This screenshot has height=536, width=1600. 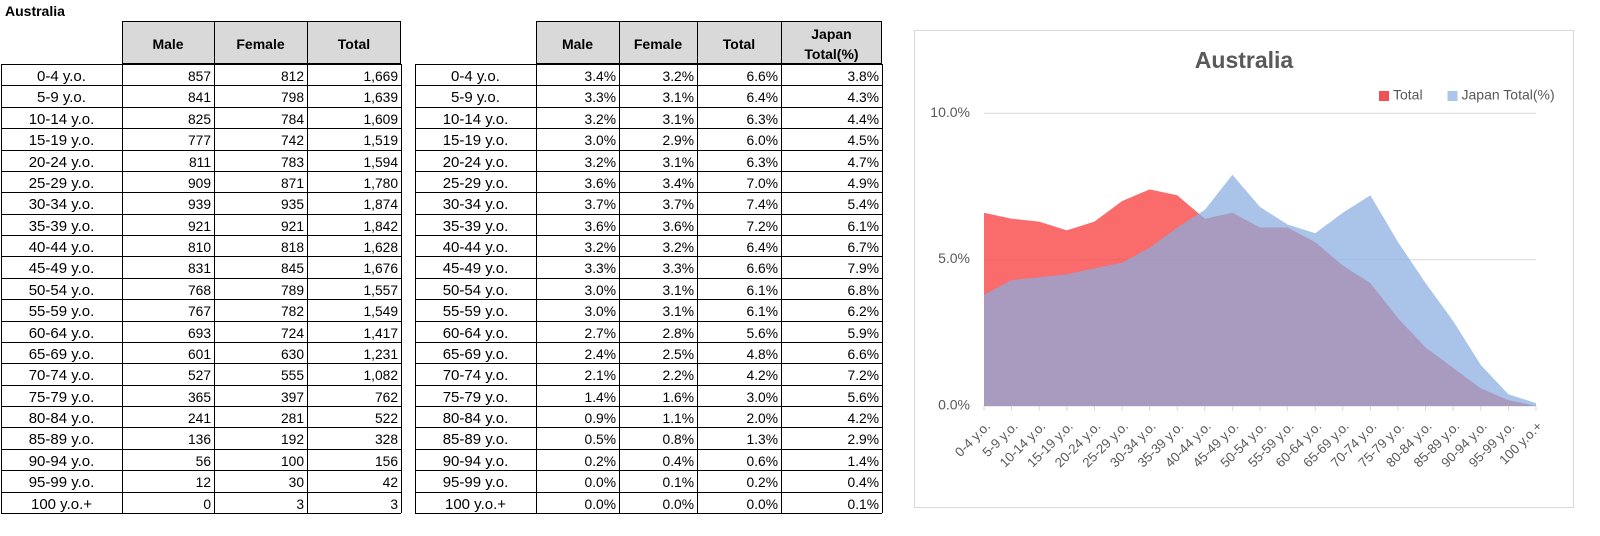 What do you see at coordinates (954, 258) in the screenshot?
I see `svg-text: 5.0%` at bounding box center [954, 258].